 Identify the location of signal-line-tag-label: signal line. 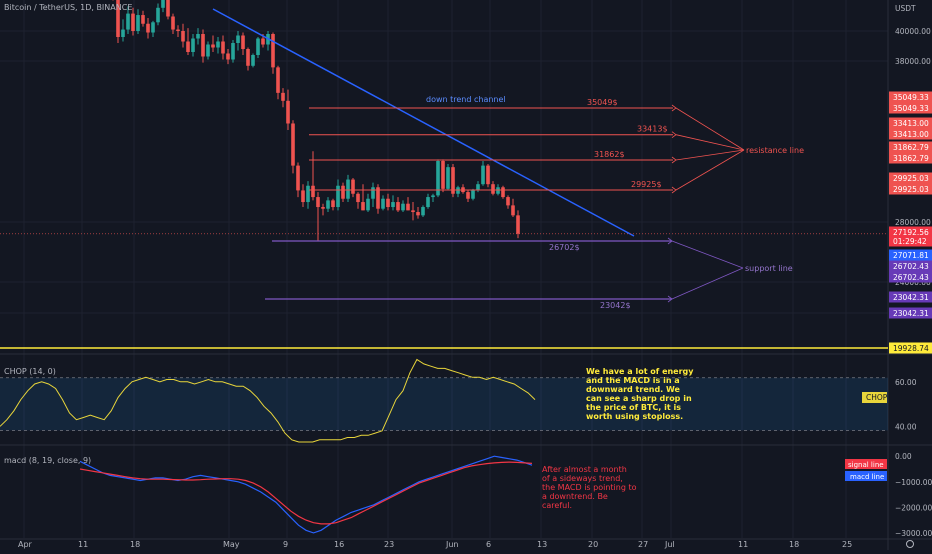
(866, 465).